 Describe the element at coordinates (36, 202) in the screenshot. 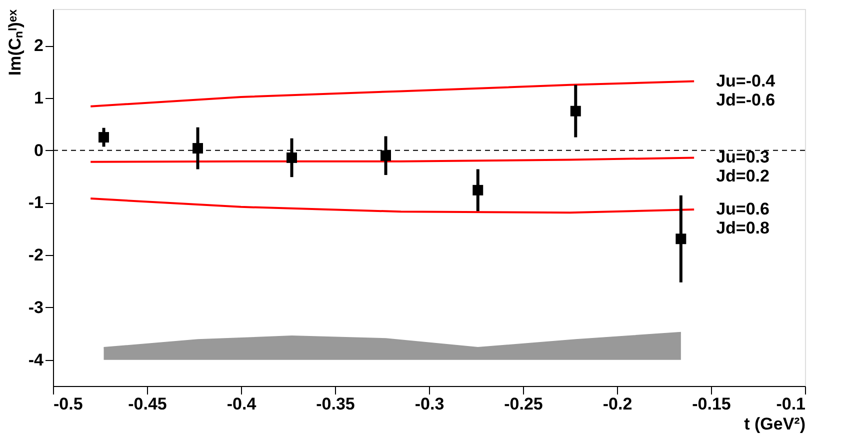

I see `y-tick-label: -1` at that location.